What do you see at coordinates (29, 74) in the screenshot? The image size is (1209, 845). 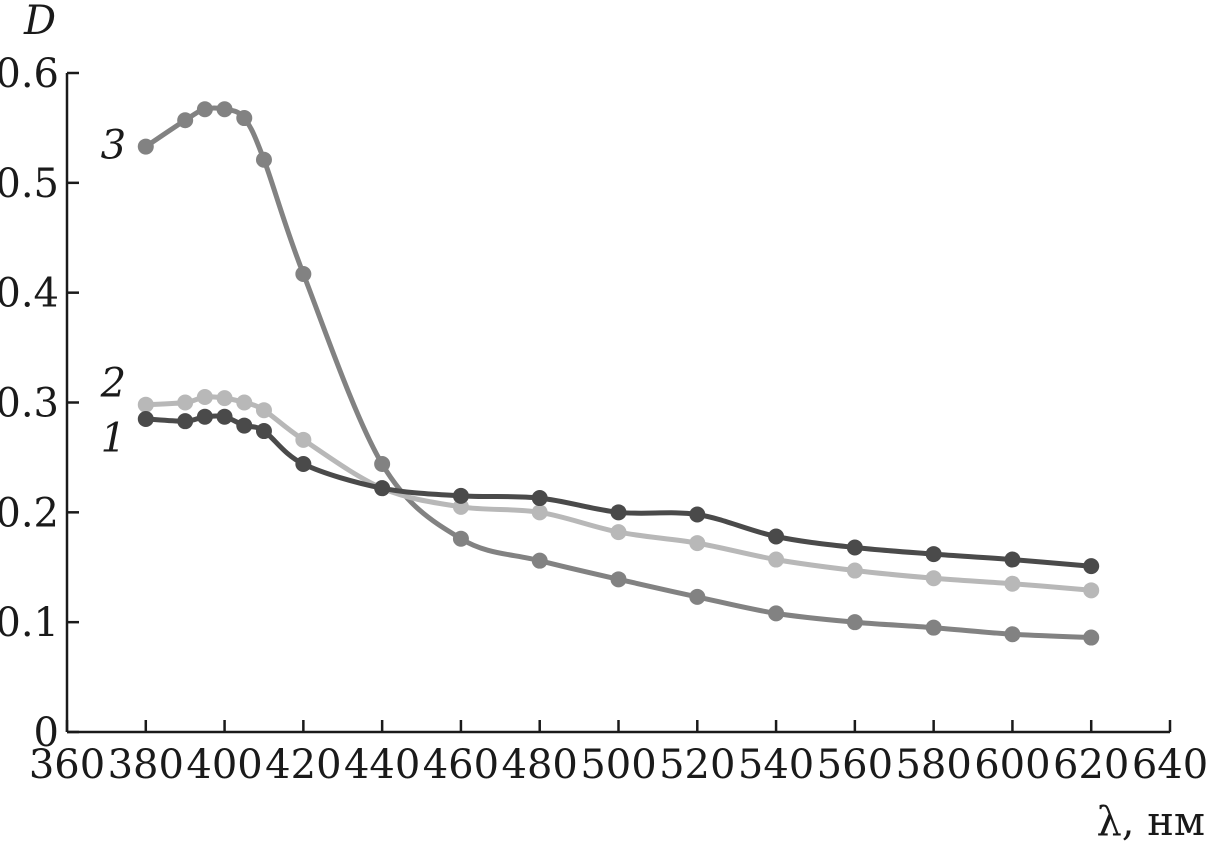 I see `y-tick-label: 0.6` at bounding box center [29, 74].